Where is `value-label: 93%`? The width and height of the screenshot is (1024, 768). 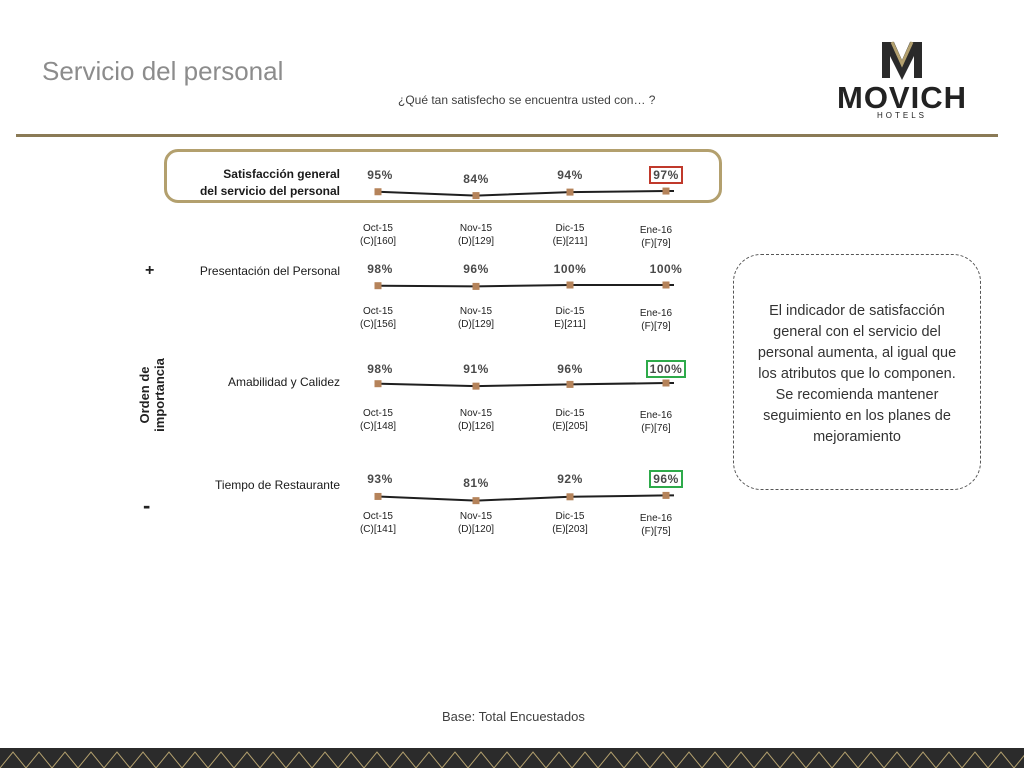
value-label: 93% is located at coordinates (380, 479).